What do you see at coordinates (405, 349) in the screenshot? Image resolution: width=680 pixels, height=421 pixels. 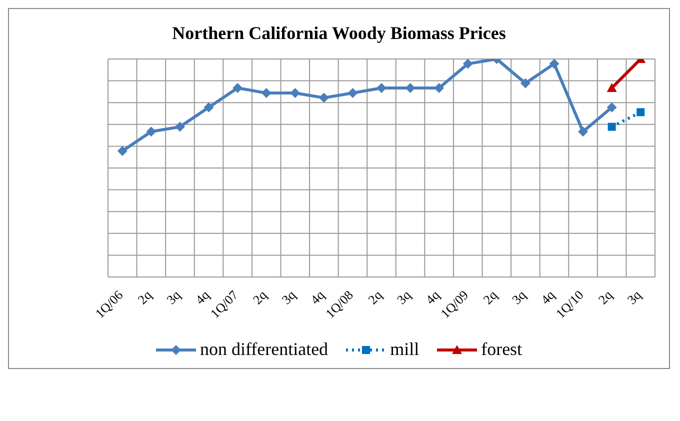 I see `legend-label: mill` at bounding box center [405, 349].